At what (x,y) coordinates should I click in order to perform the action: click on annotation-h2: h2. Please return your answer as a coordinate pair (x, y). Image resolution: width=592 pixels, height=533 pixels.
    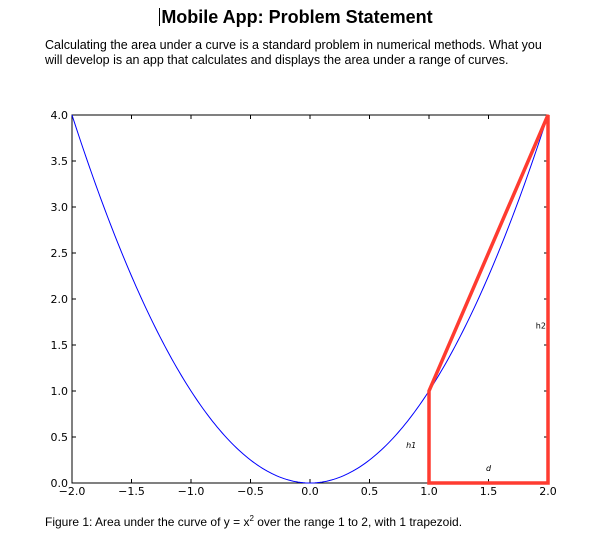
    Looking at the image, I should click on (541, 325).